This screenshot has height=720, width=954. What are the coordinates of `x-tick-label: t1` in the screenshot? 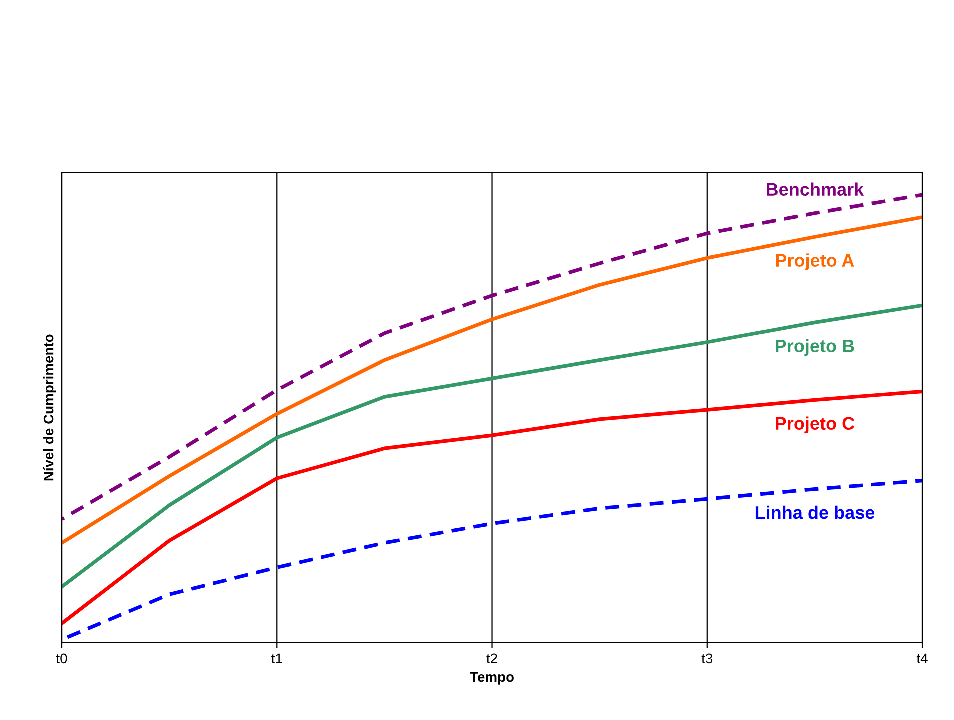 It's located at (277, 659).